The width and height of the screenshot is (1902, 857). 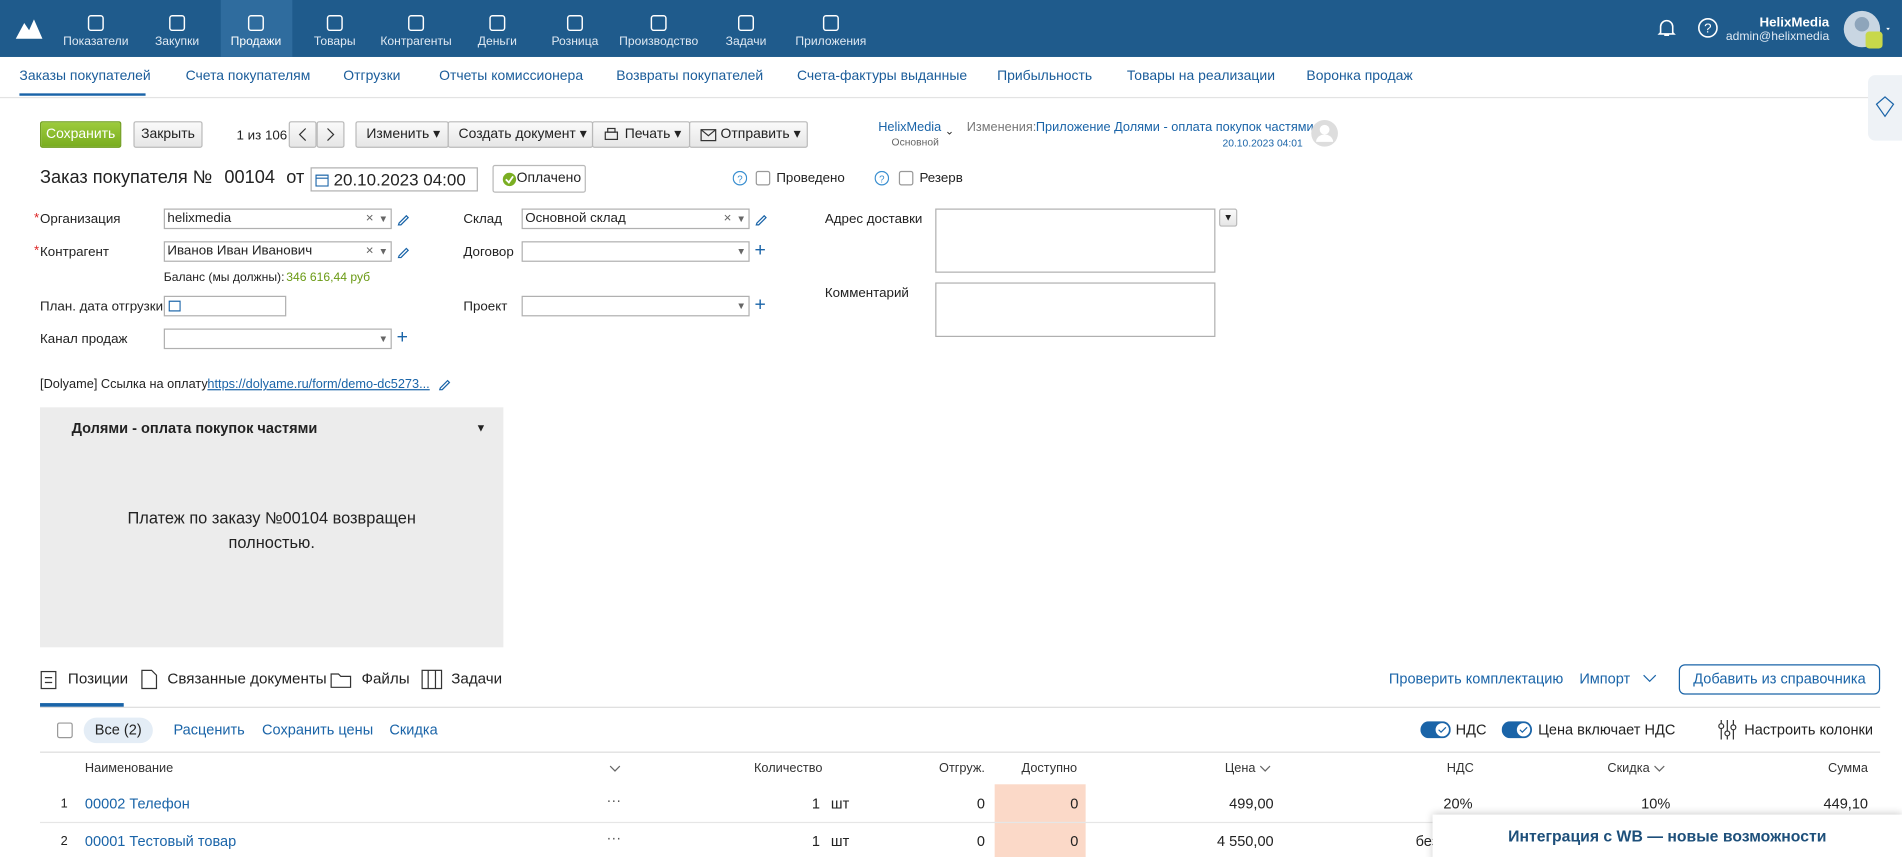 I want to click on save-button: Сохранить, so click(x=81, y=134).